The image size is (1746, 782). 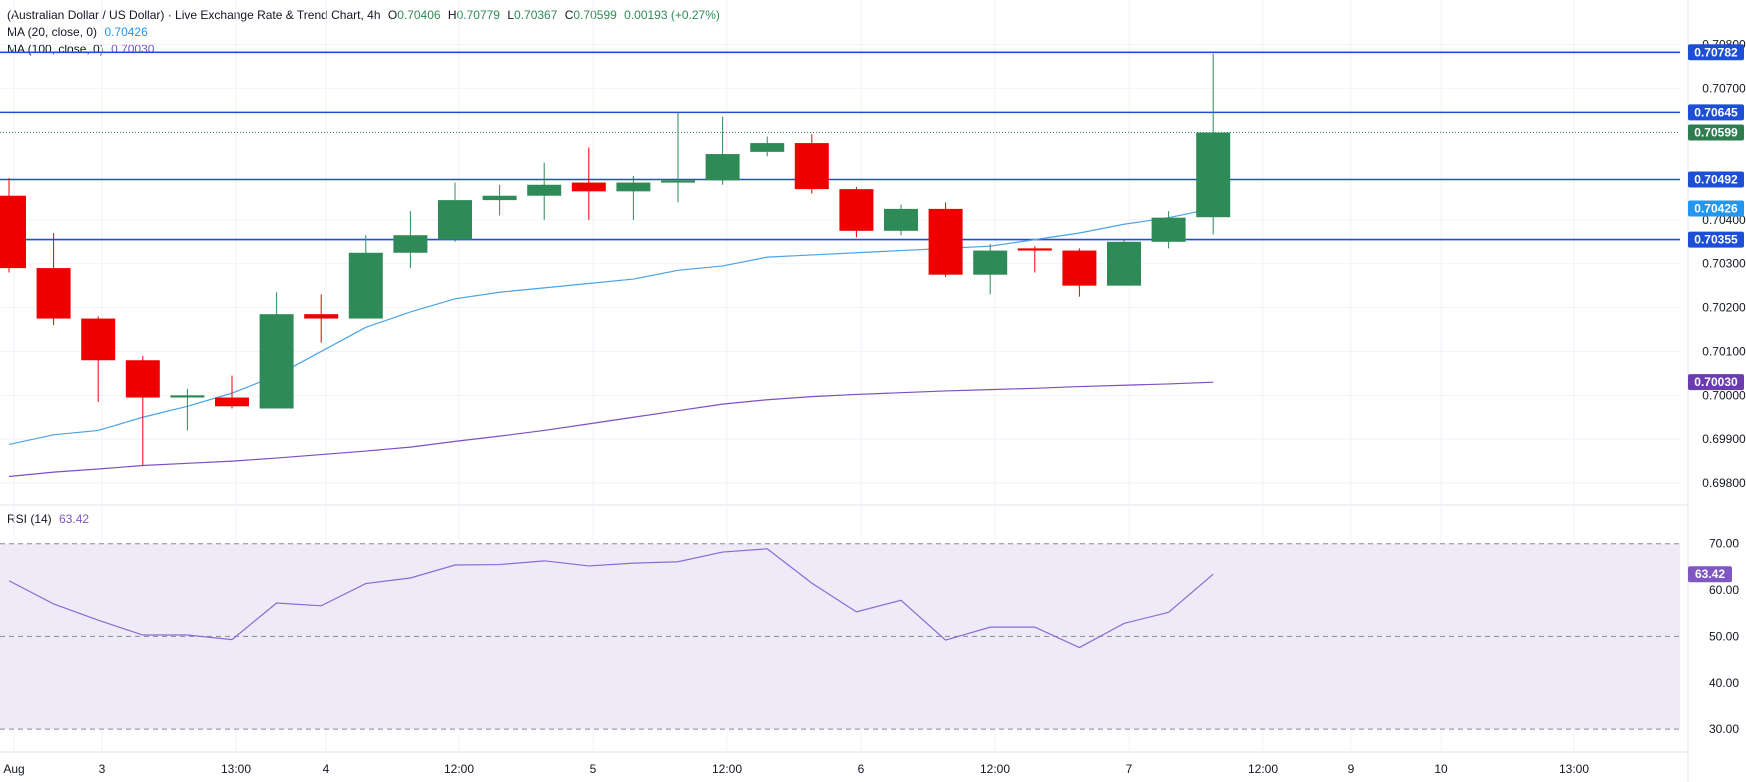 What do you see at coordinates (74, 519) in the screenshot?
I see `rsi-value: 63.42` at bounding box center [74, 519].